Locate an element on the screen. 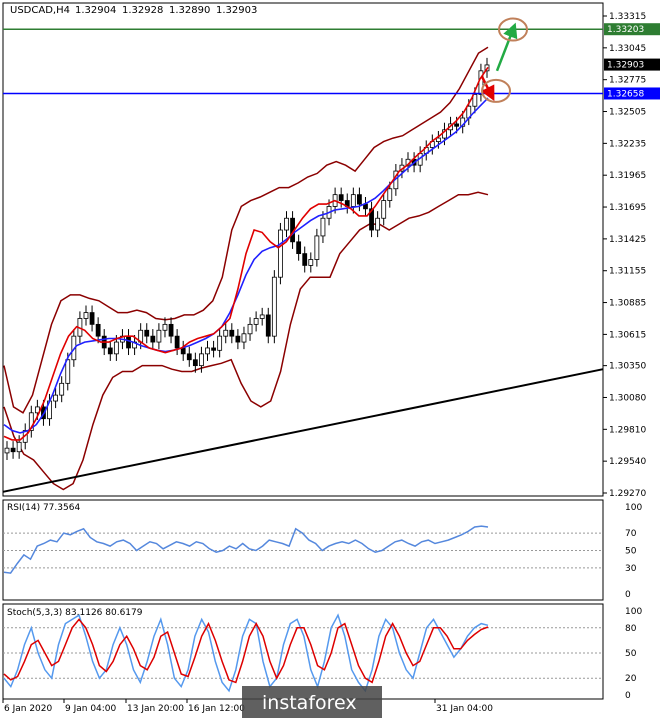  y-tick-label: 1.30080 is located at coordinates (627, 398).